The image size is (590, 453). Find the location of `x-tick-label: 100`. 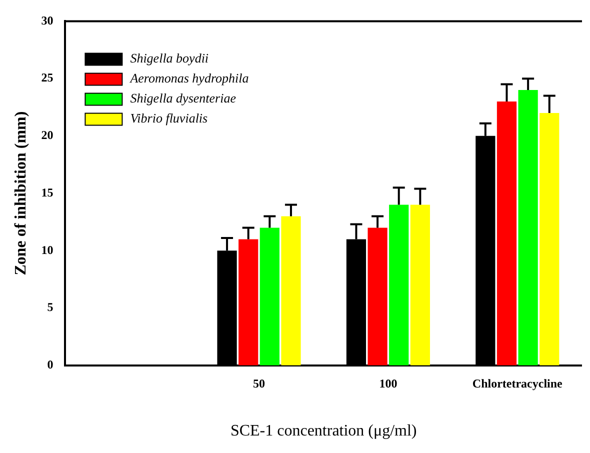

x-tick-label: 100 is located at coordinates (388, 383).